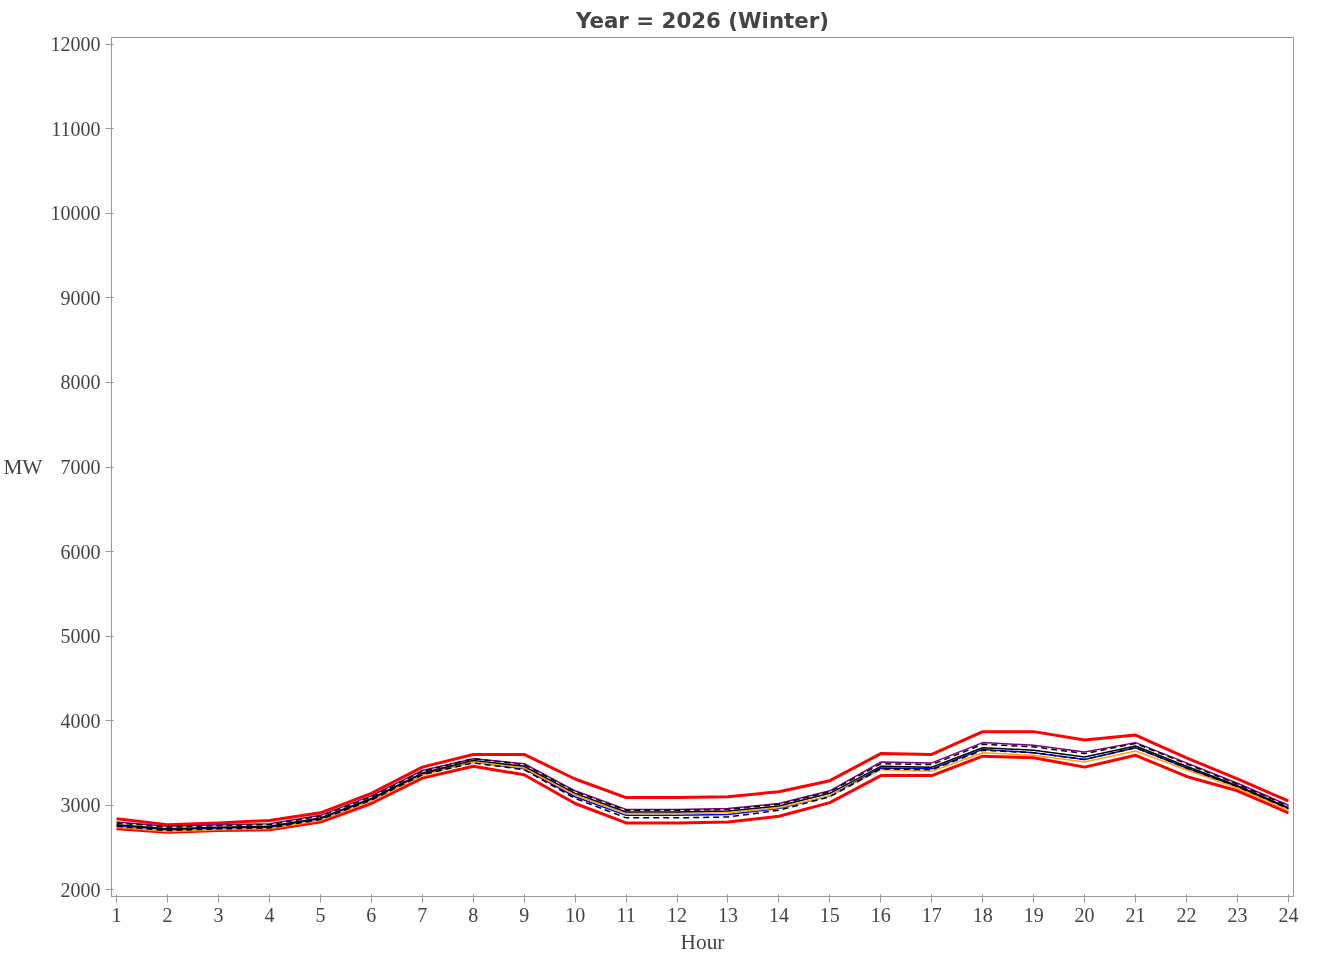 The image size is (1323, 966). What do you see at coordinates (75, 213) in the screenshot?
I see `y-tick-label: 10000` at bounding box center [75, 213].